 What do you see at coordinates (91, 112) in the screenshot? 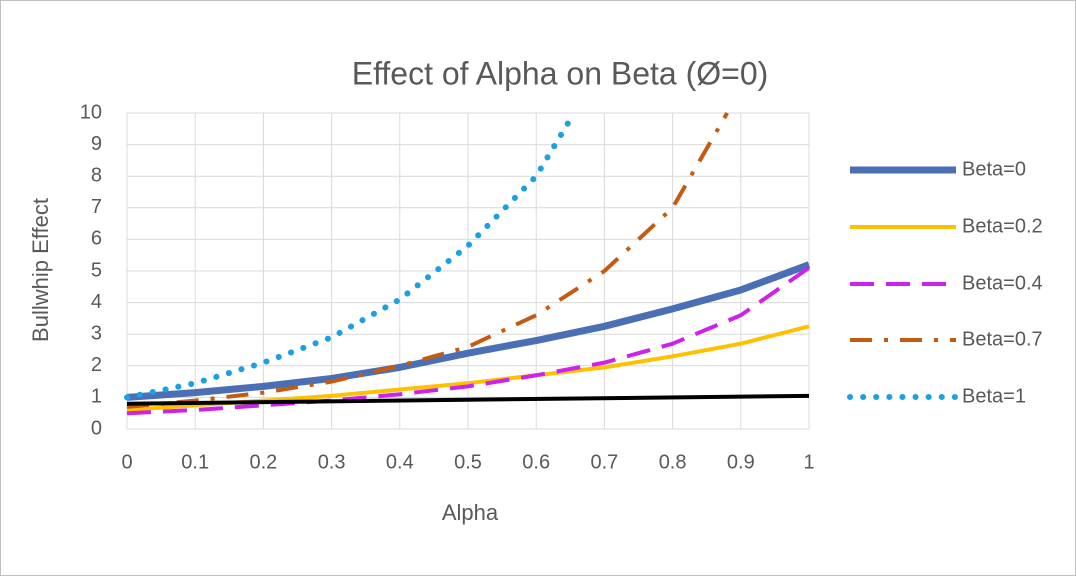
I see `y-tick-label: 10` at bounding box center [91, 112].